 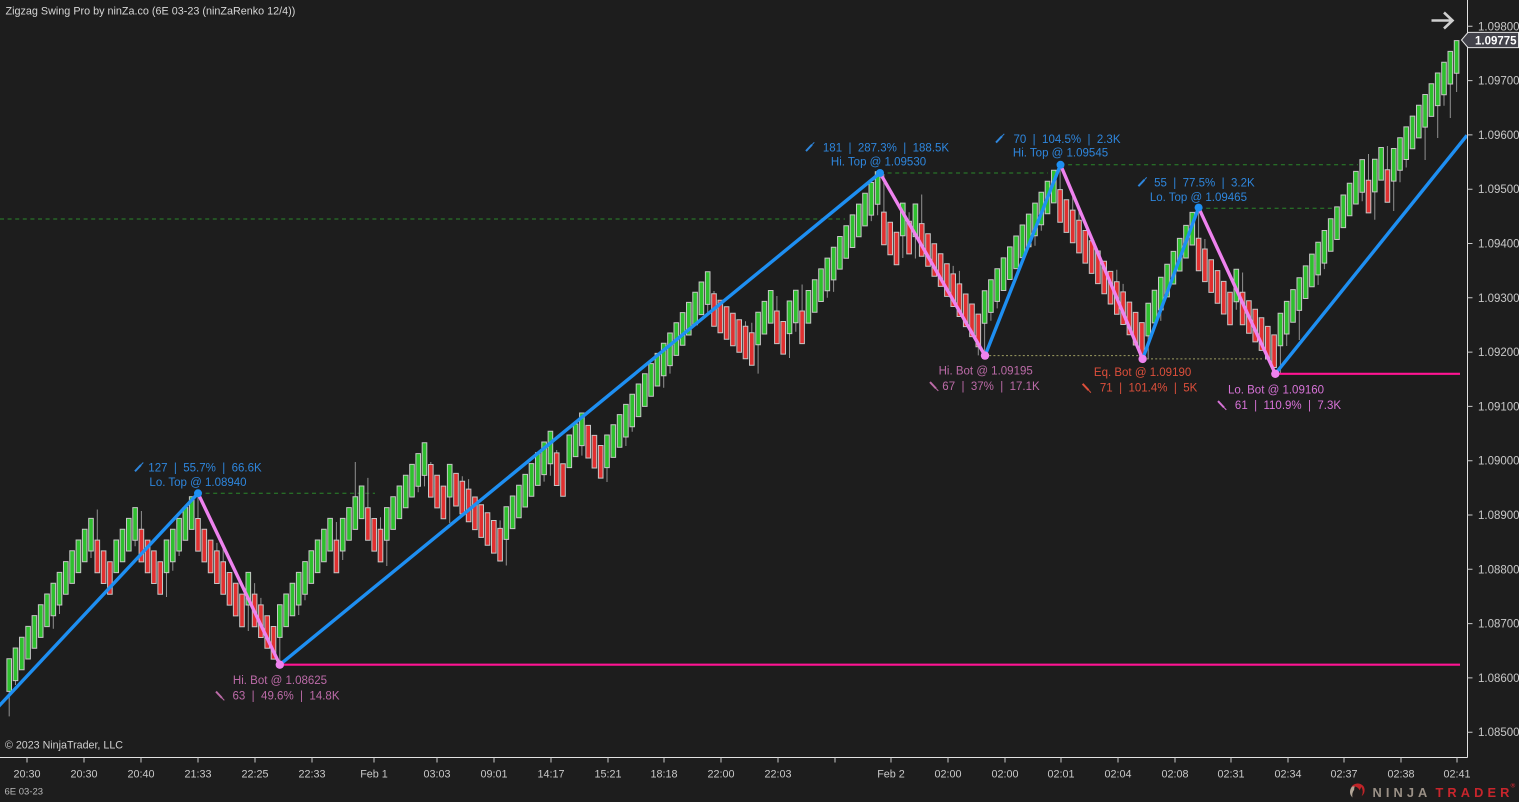 I want to click on svg-text: 6E 03-23, so click(x=24, y=792).